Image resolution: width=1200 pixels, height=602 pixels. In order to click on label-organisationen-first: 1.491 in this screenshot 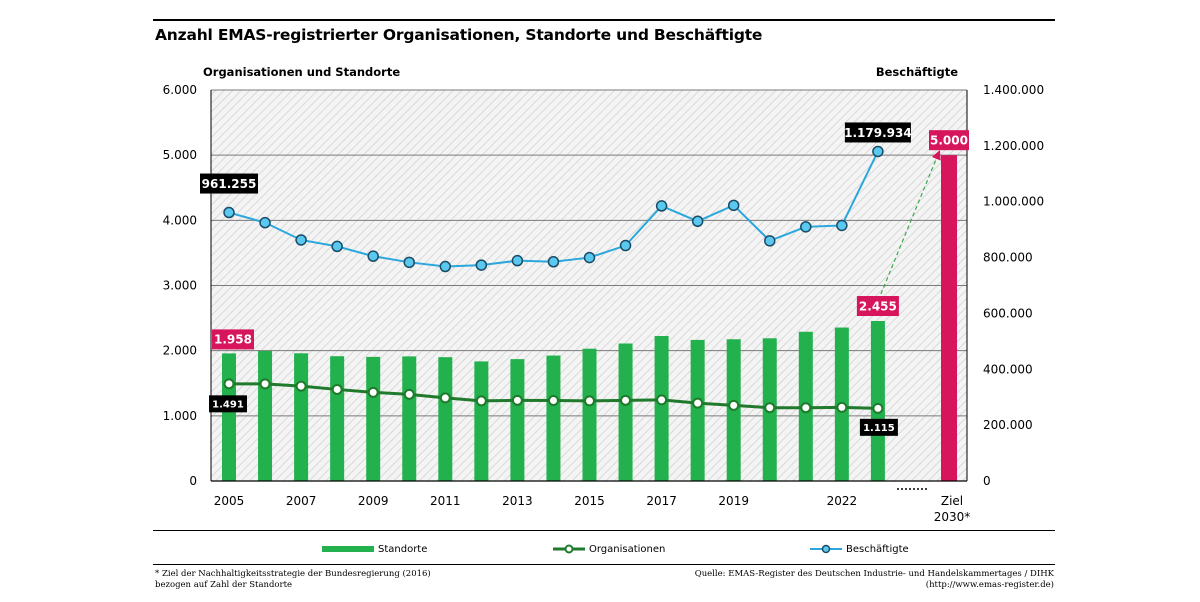, I will do `click(228, 404)`.